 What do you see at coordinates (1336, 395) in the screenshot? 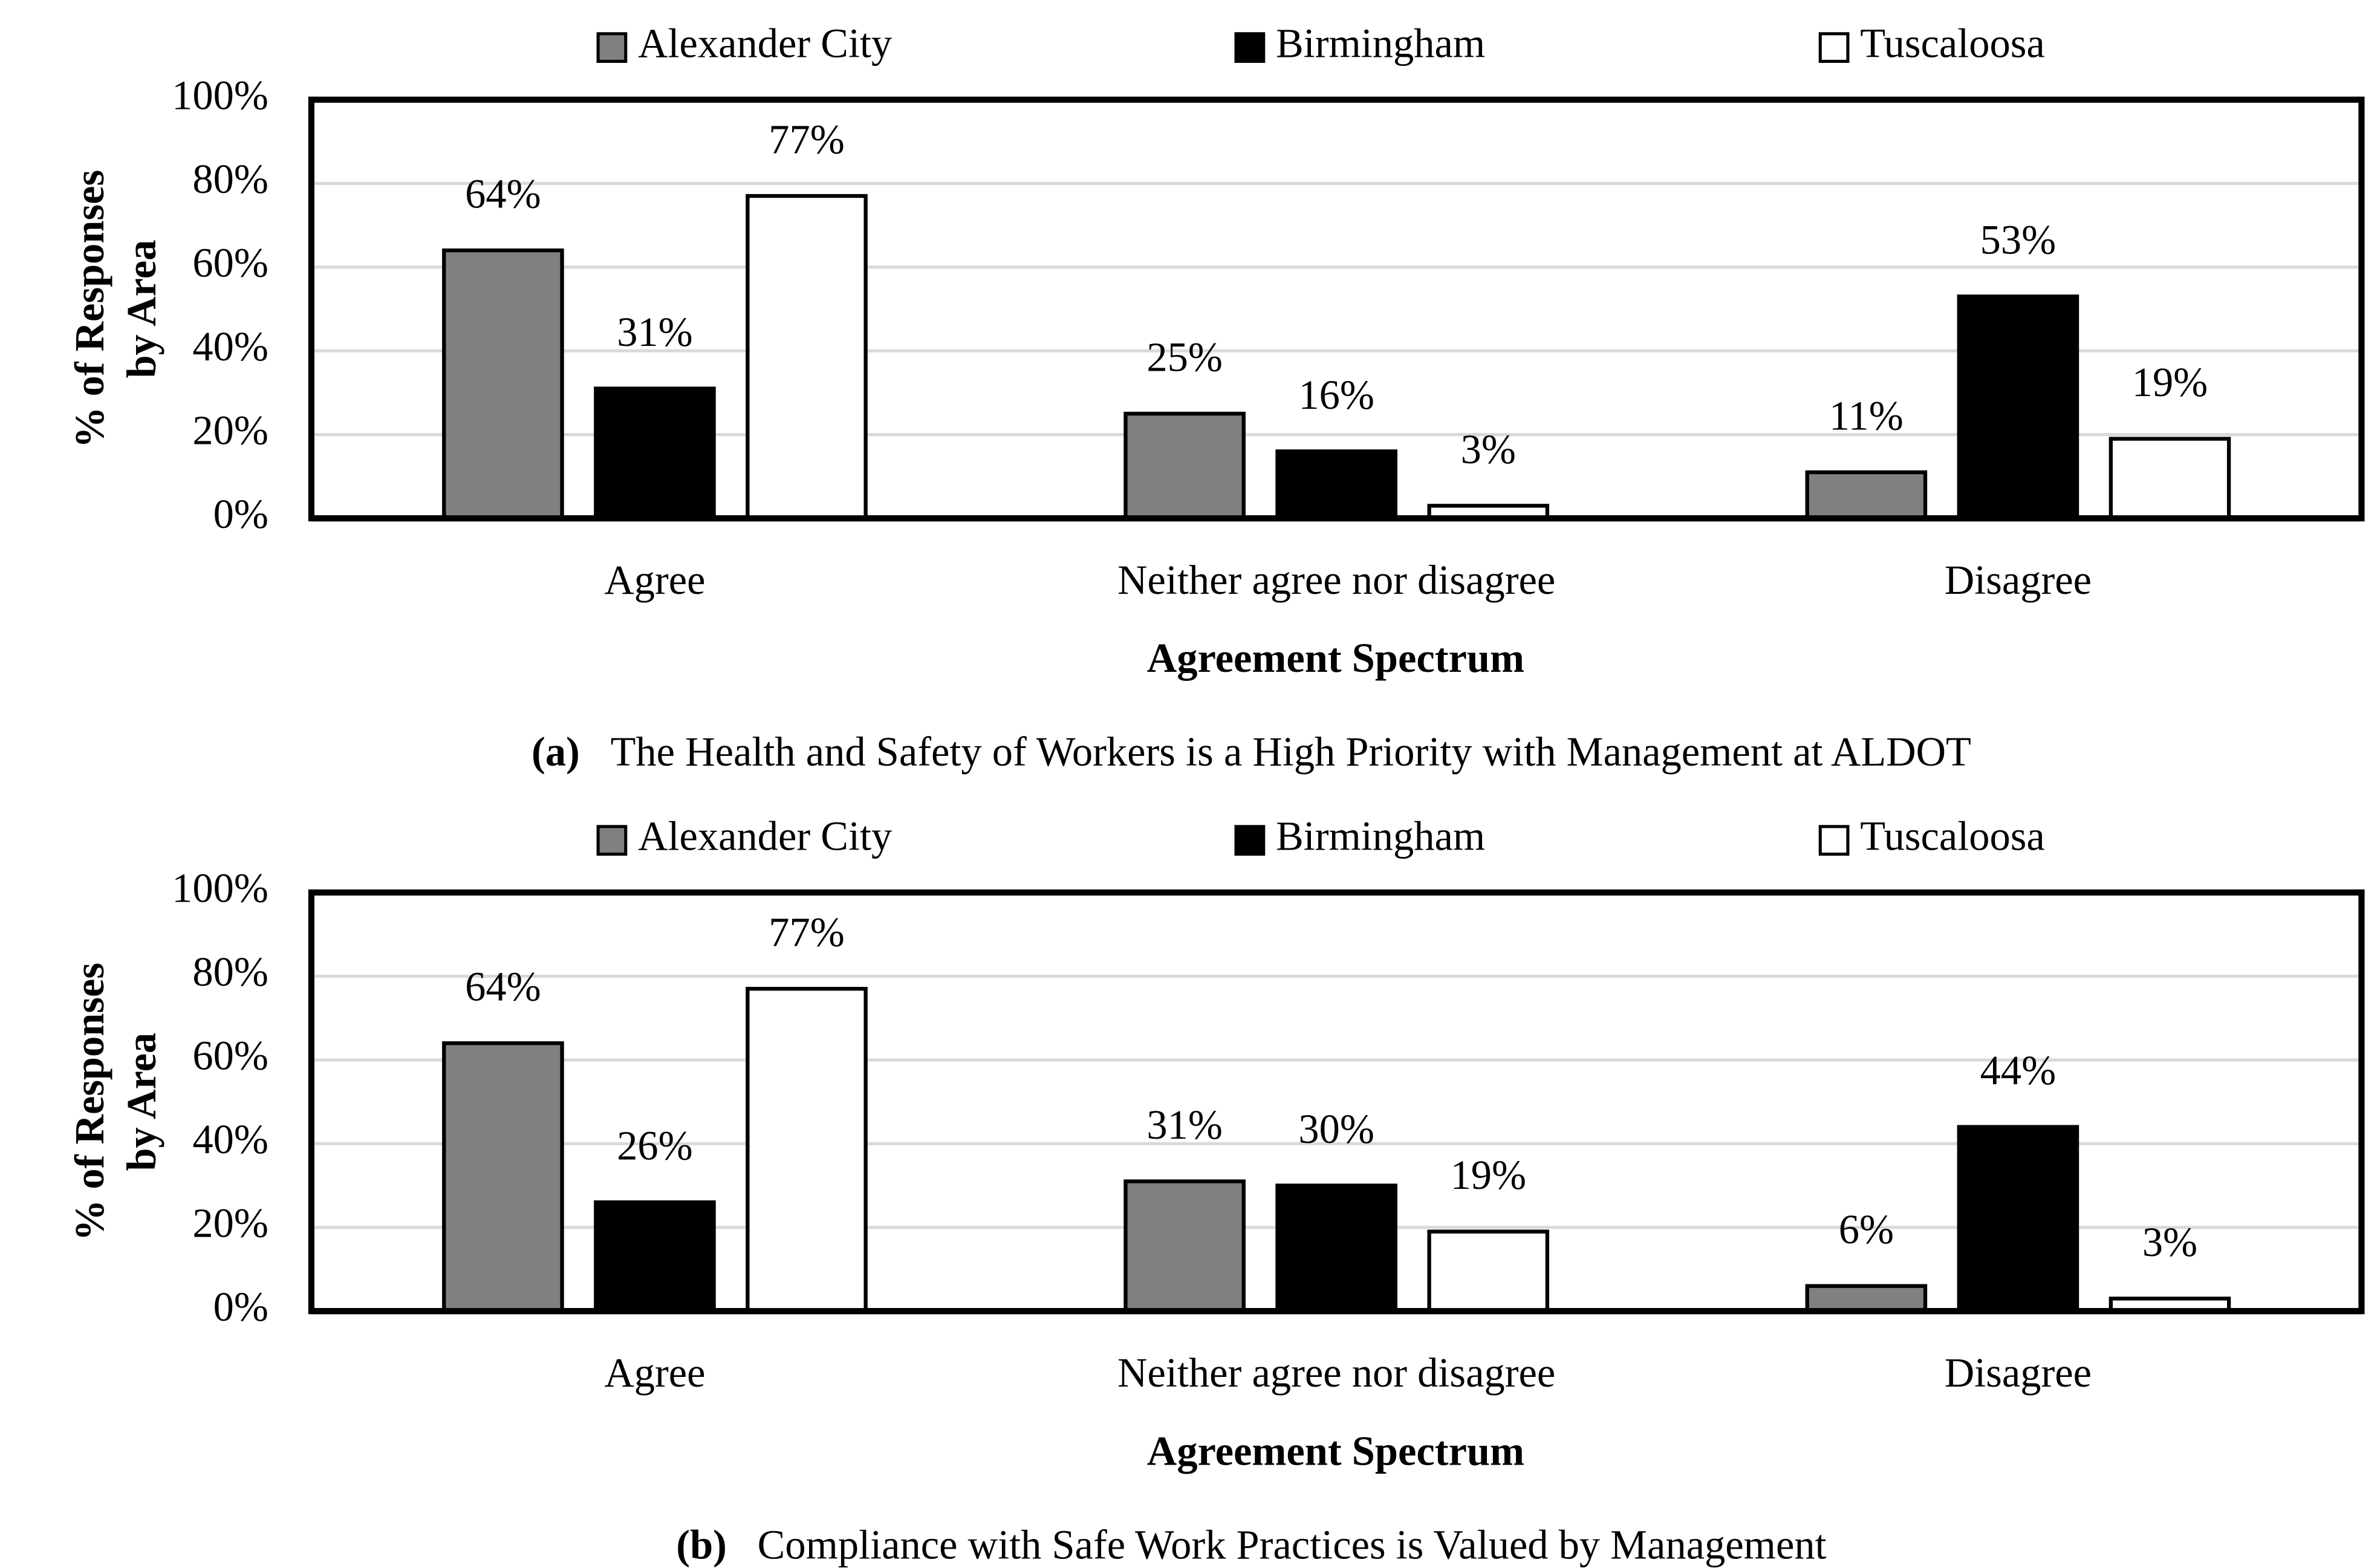
I see `value-label: 16%` at bounding box center [1336, 395].